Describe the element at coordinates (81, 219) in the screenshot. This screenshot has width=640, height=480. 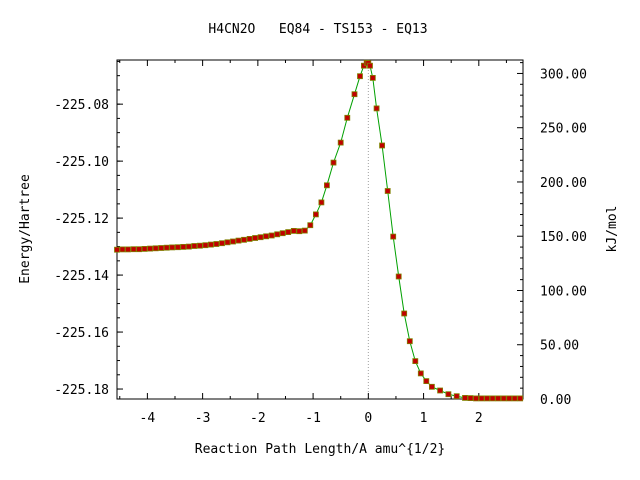
I see `y-left-tick-label: -225.12` at that location.